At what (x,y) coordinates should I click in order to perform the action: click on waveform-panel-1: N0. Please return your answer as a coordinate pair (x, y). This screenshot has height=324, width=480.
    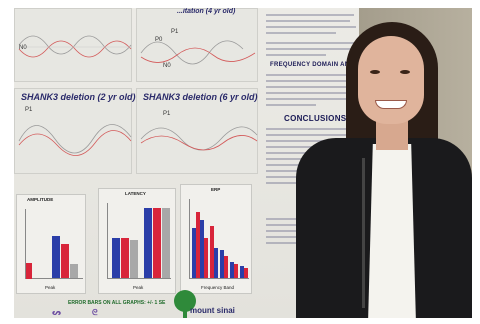
    Looking at the image, I should click on (73, 45).